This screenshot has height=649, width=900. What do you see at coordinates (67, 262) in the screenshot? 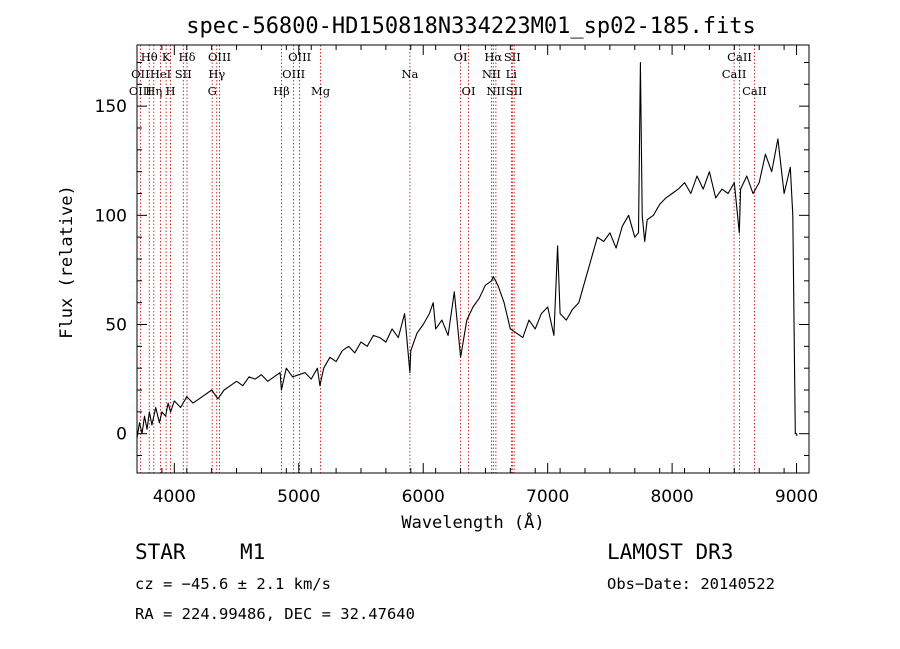
I see `y-axis-label: Flux (relative)` at bounding box center [67, 262].